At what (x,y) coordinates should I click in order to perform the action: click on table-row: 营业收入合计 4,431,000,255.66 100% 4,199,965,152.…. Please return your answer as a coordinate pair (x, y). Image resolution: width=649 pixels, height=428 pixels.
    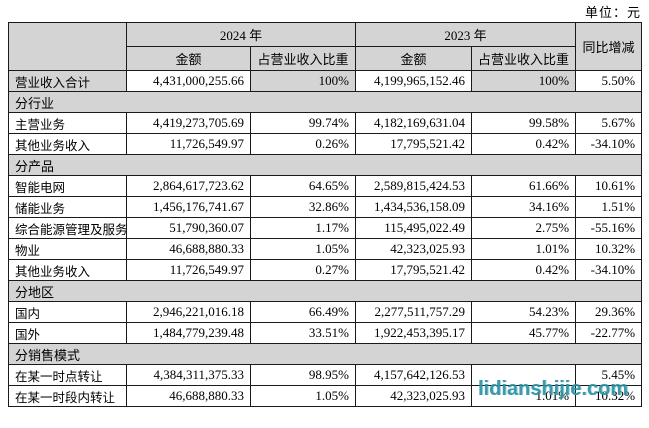
    Looking at the image, I should click on (325, 81).